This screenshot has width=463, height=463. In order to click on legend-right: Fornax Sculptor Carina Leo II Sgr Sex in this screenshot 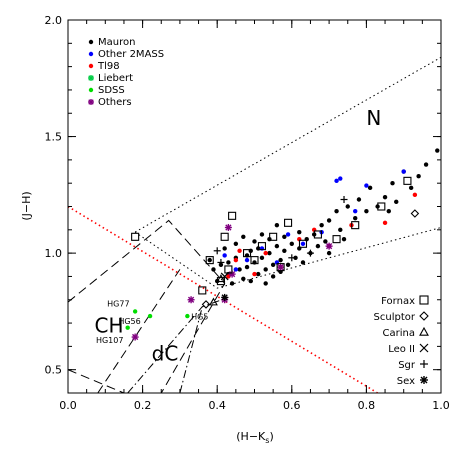, I will do `click(401, 341)`.